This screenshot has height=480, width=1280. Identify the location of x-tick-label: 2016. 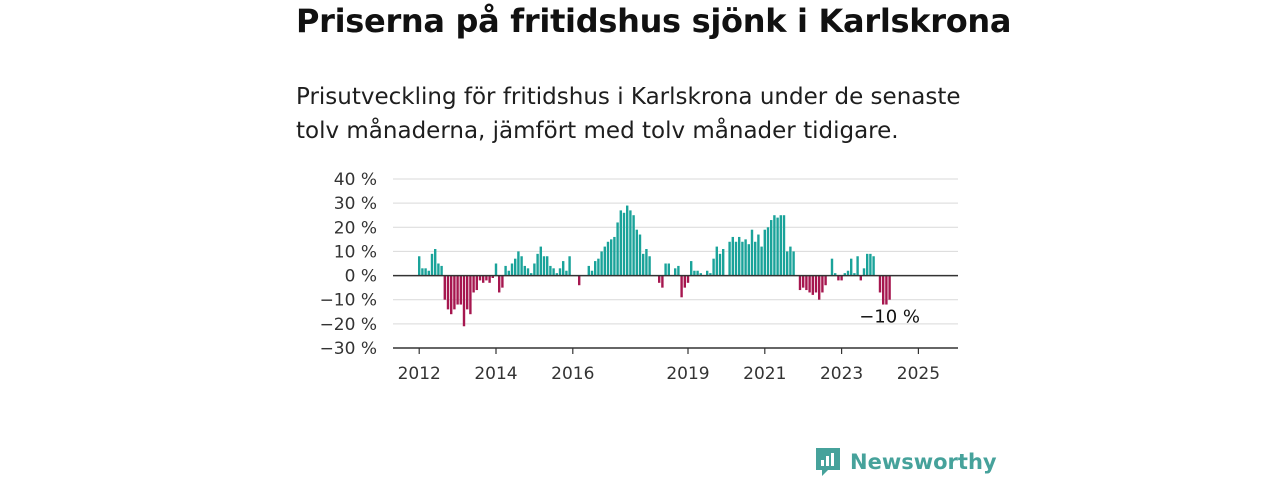
(572, 374).